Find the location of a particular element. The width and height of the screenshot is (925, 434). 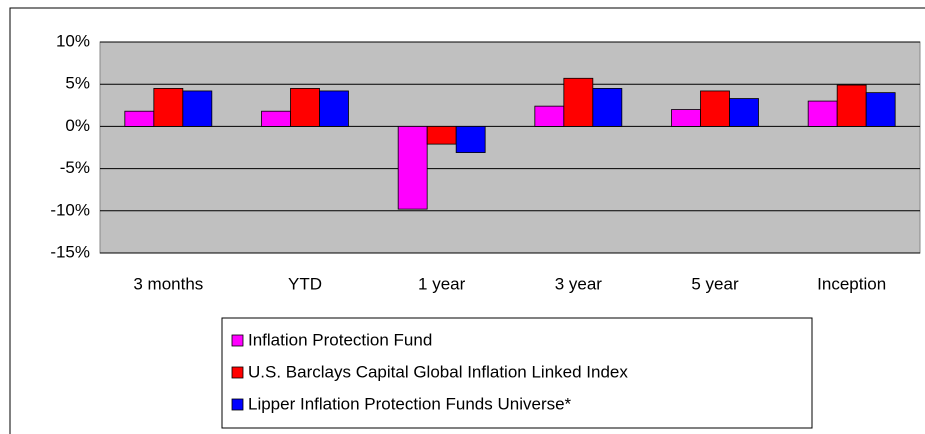

y-tick-label: 10% is located at coordinates (73, 40).